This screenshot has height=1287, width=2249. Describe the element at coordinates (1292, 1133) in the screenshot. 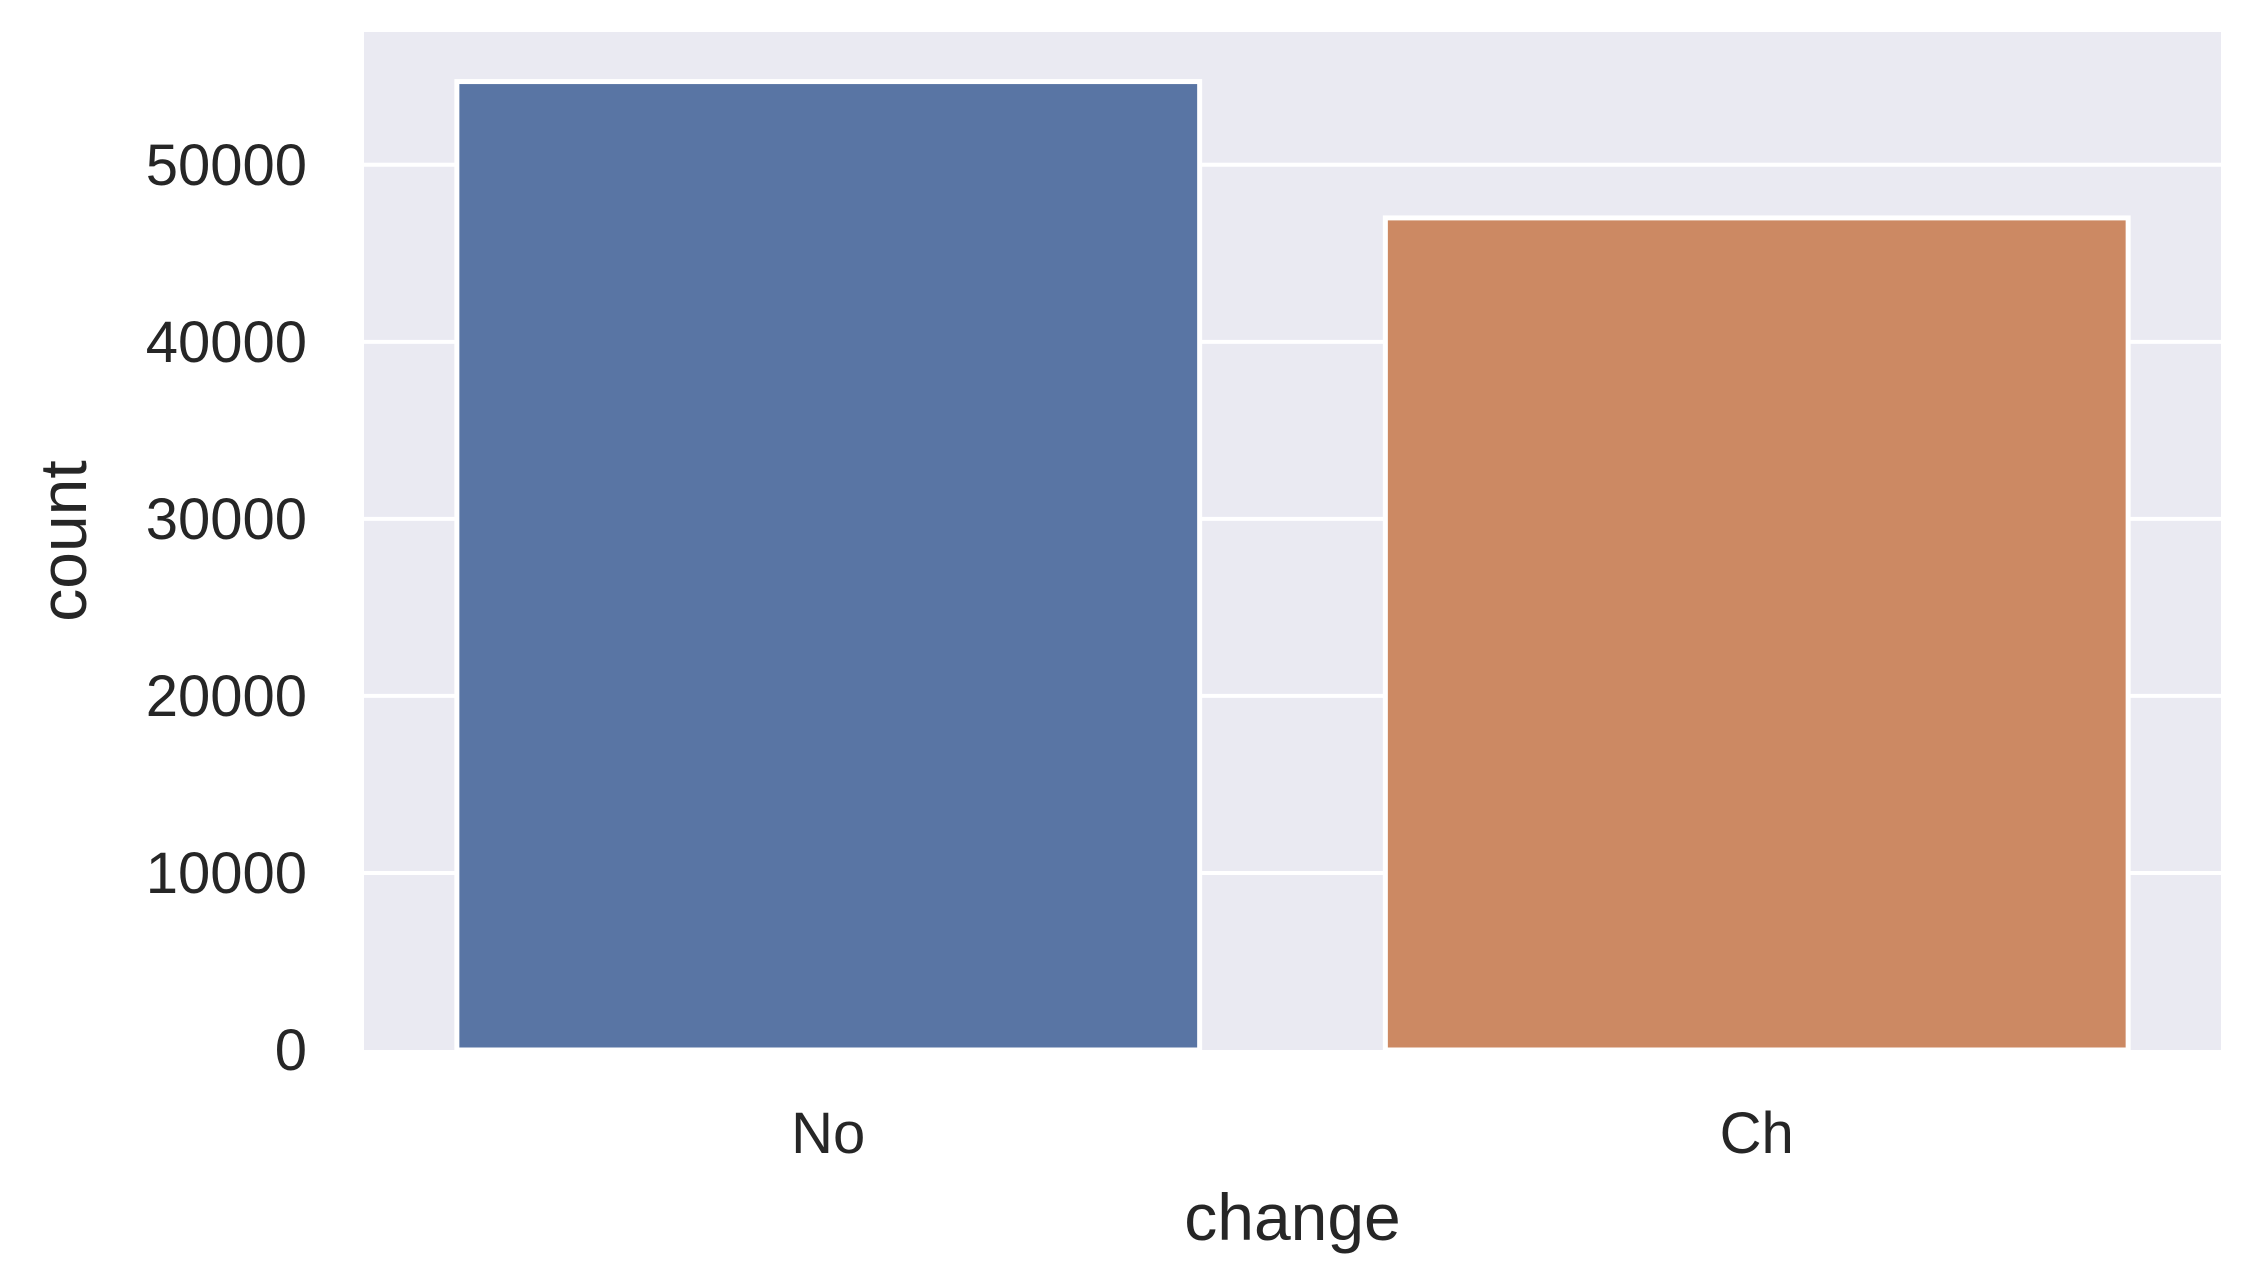

I see `x-tick-labels: No Ch` at that location.